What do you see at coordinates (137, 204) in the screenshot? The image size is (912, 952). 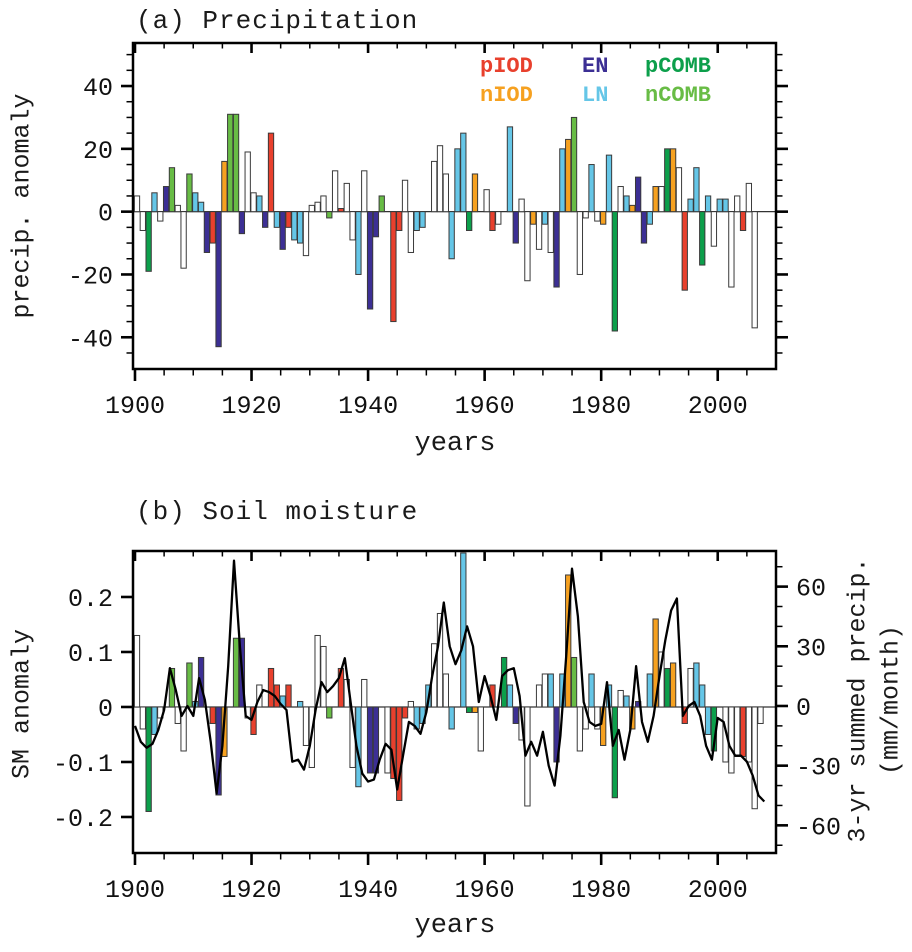 I see `bar-1900-none` at bounding box center [137, 204].